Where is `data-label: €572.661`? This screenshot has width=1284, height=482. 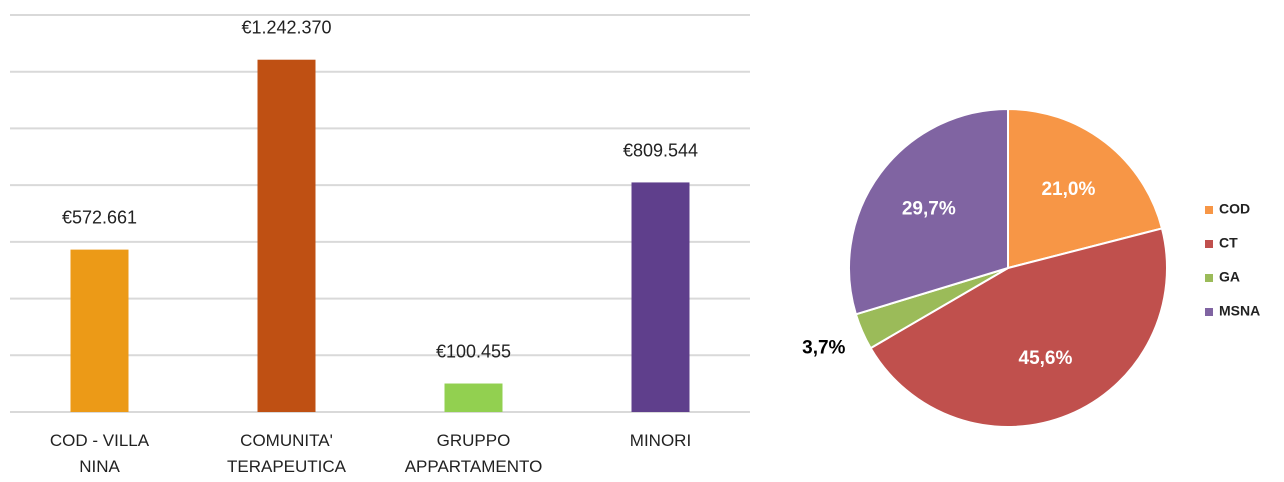
data-label: €572.661 is located at coordinates (99, 218).